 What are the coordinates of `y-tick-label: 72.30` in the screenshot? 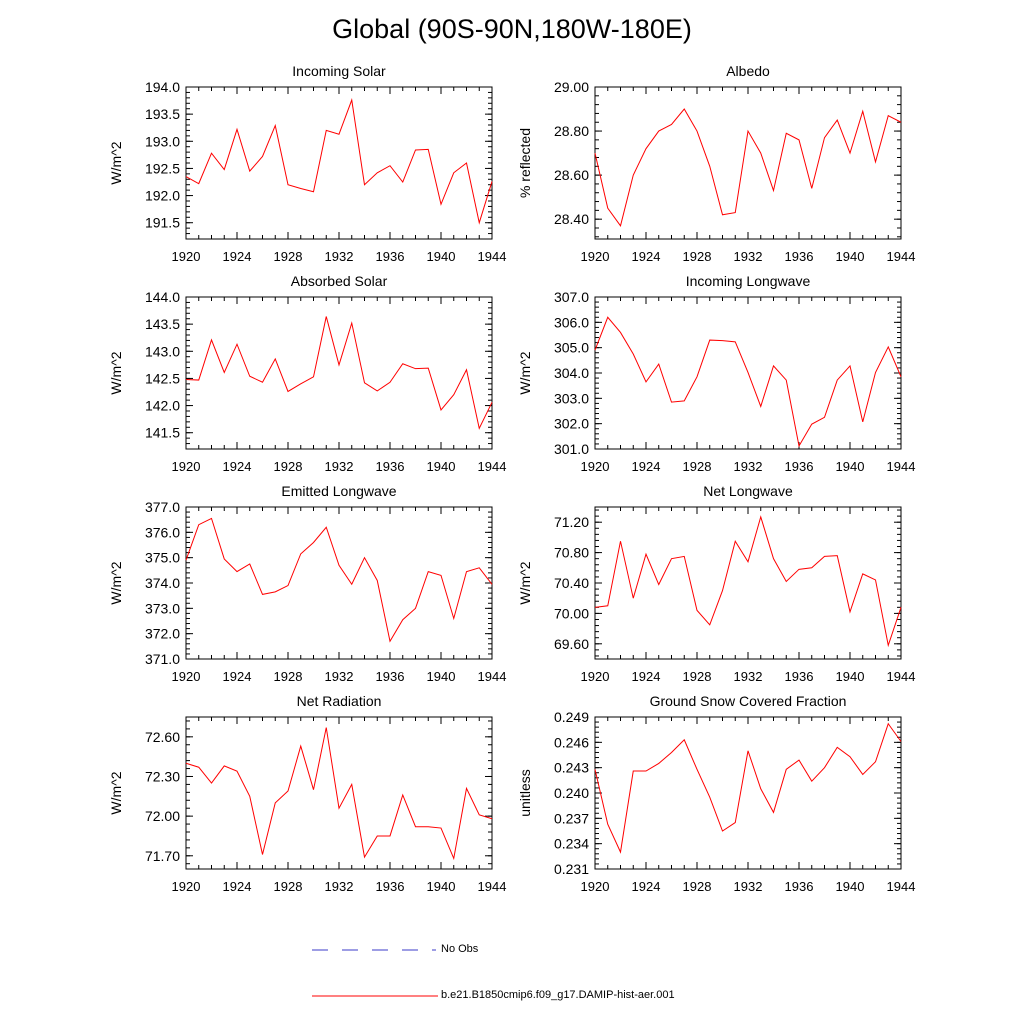 It's located at (162, 776).